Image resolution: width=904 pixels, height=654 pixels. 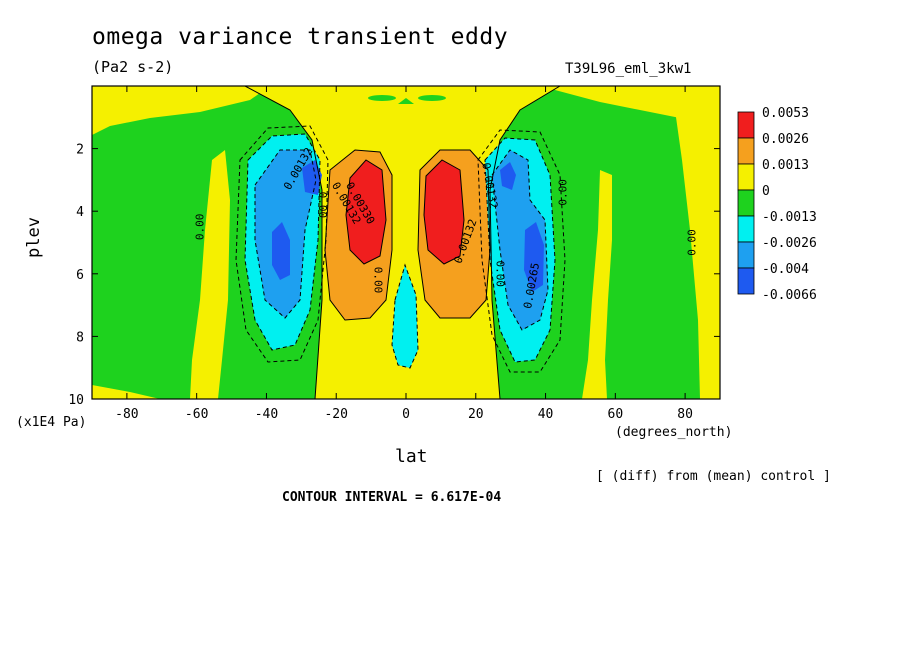 What do you see at coordinates (616, 414) in the screenshot?
I see `x-tick-label: 60` at bounding box center [616, 414].